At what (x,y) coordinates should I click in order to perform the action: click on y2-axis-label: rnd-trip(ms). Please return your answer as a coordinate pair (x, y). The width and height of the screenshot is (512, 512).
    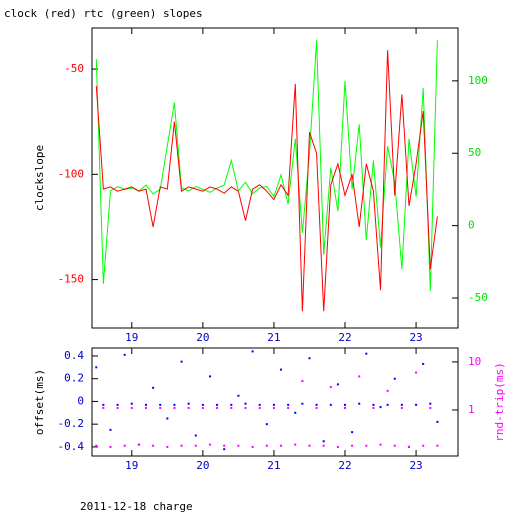
    Looking at the image, I should click on (499, 401).